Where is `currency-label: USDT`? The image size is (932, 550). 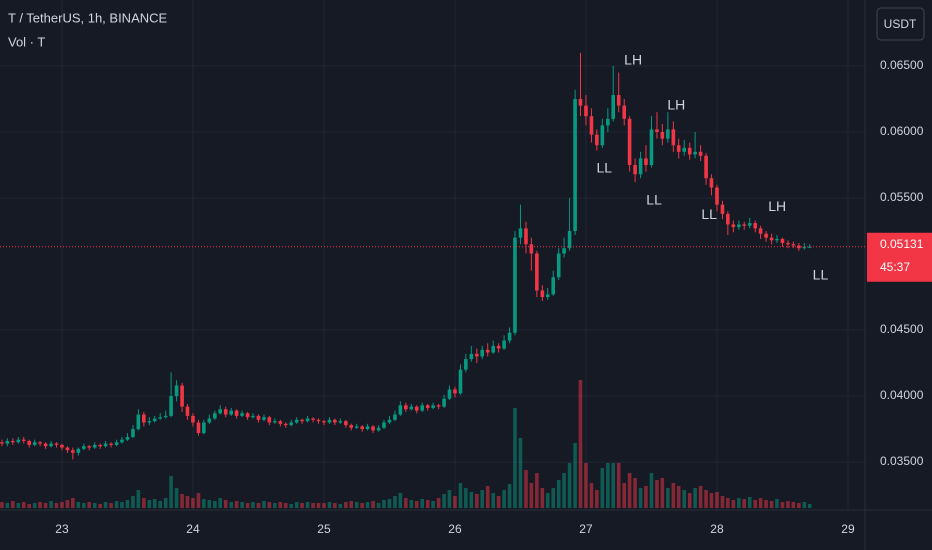
currency-label: USDT is located at coordinates (900, 24).